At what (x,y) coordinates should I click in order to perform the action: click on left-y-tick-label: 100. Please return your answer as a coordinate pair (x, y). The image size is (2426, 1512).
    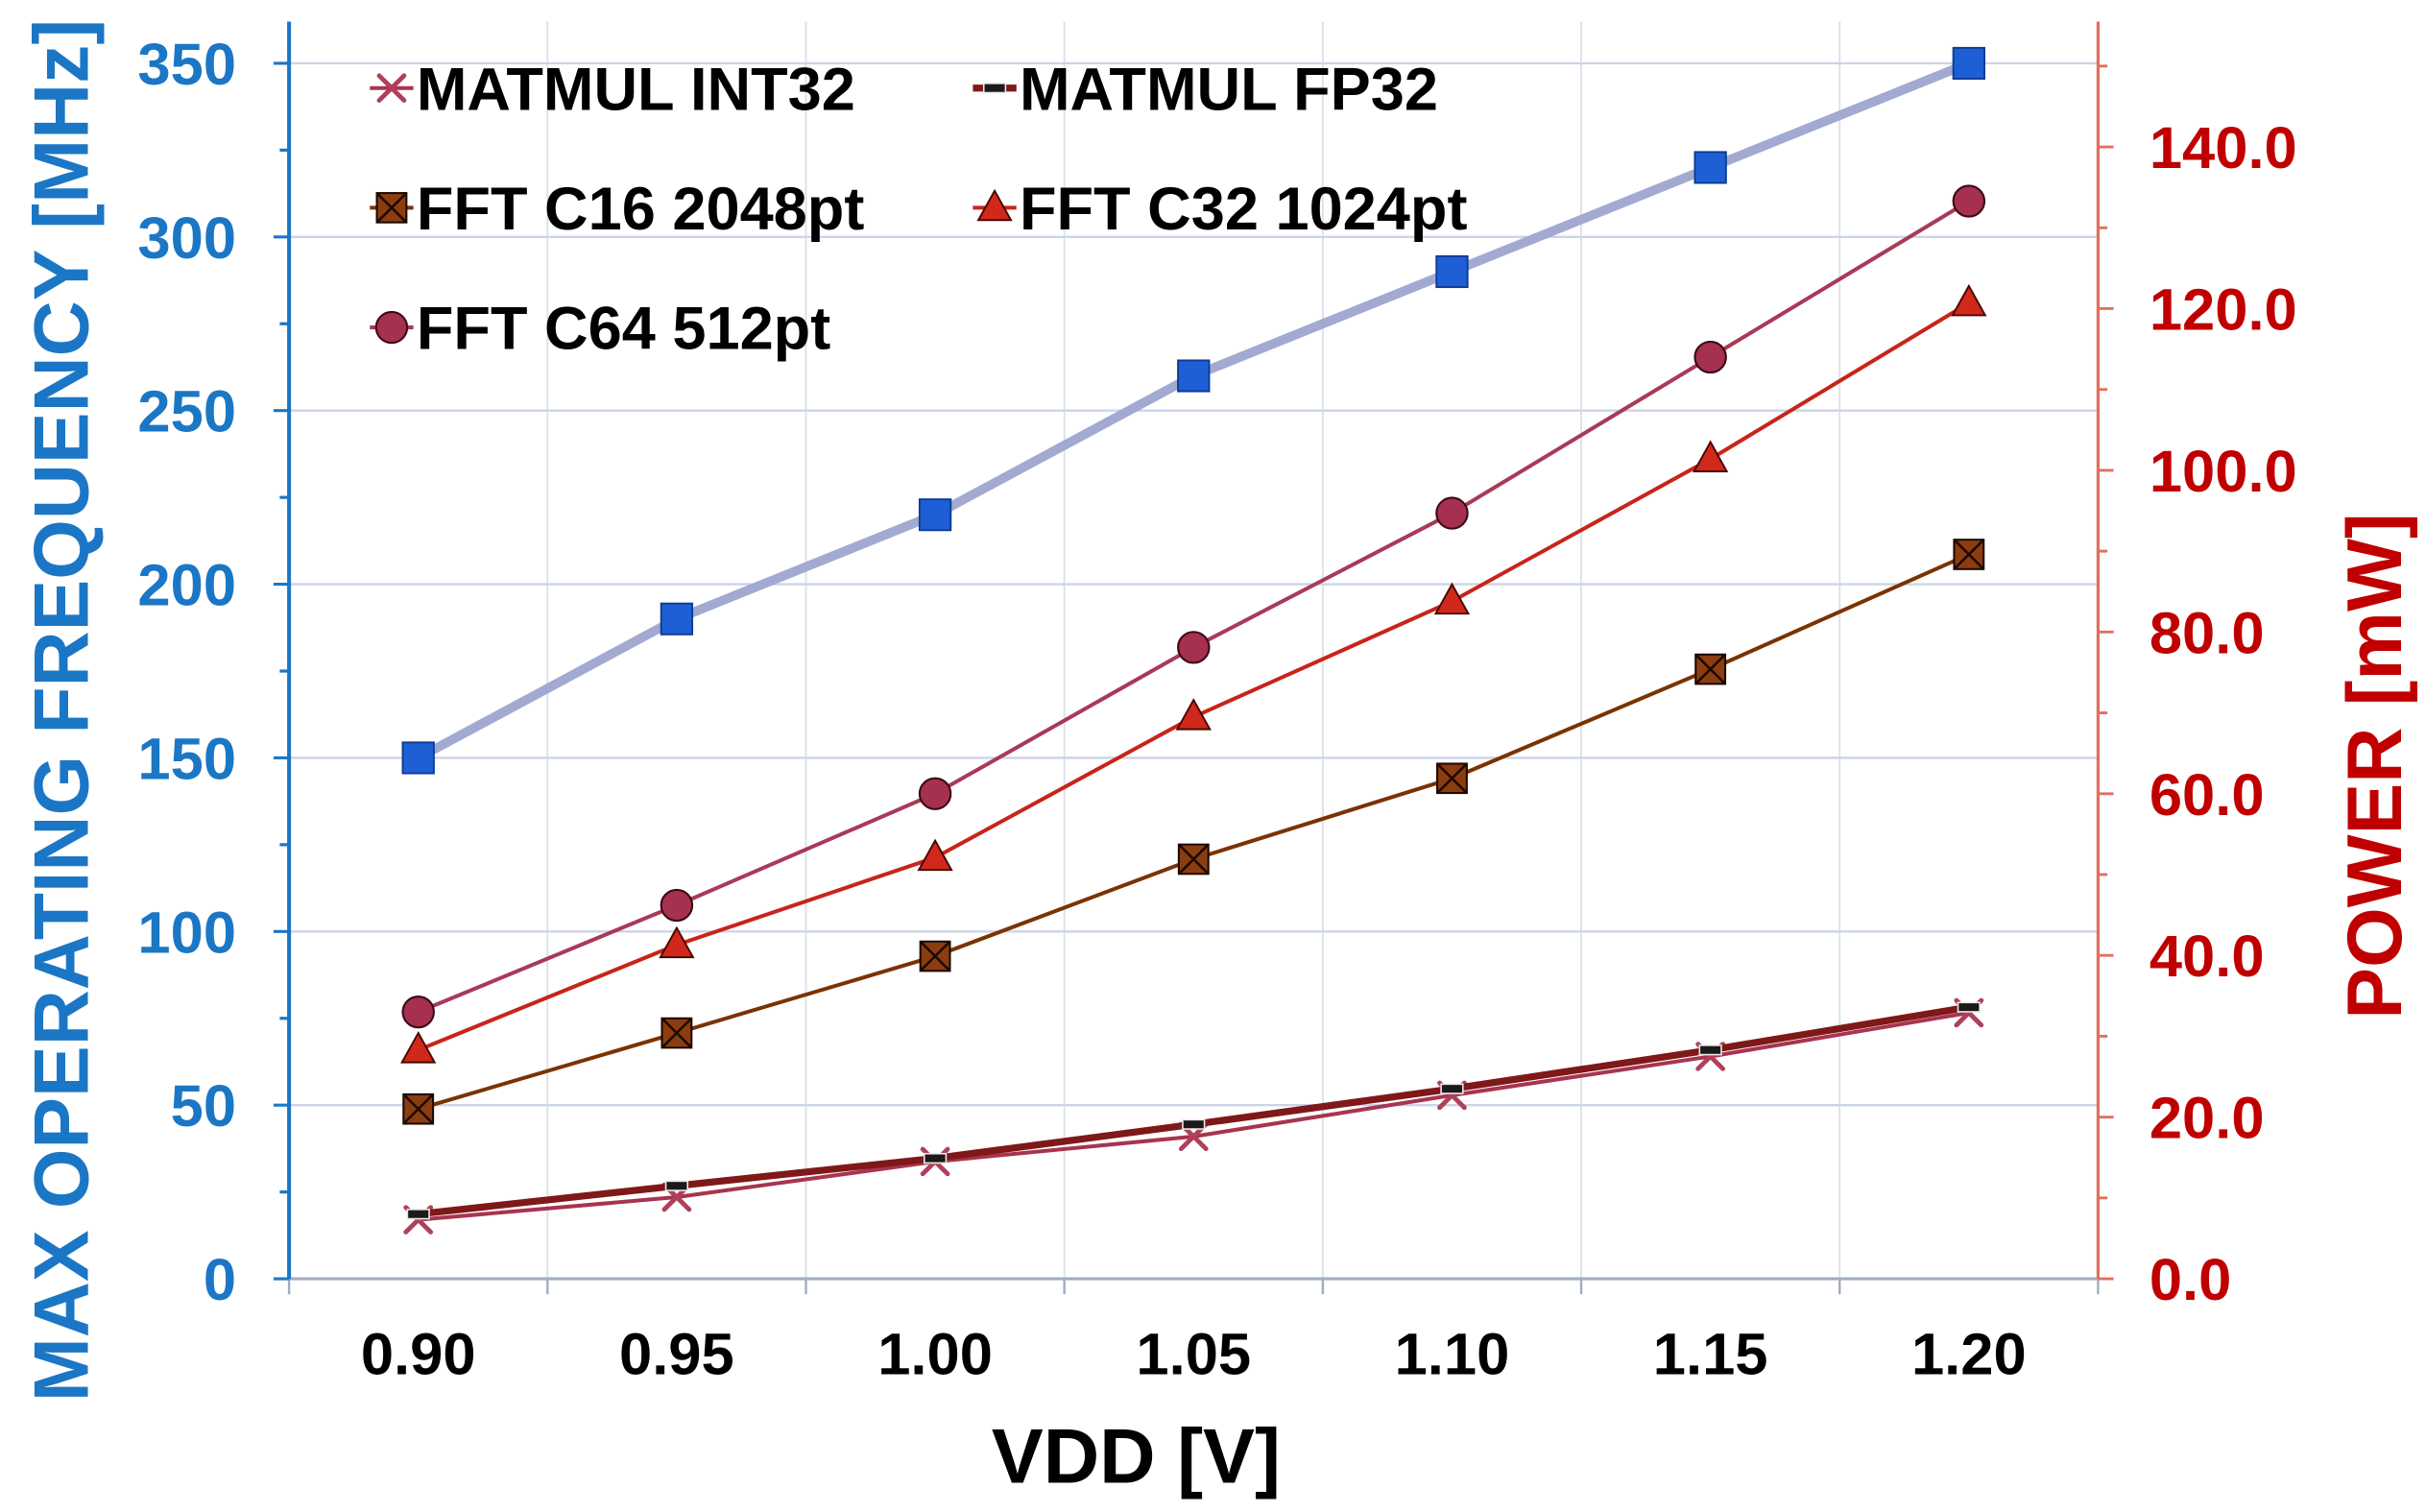
    Looking at the image, I should click on (186, 933).